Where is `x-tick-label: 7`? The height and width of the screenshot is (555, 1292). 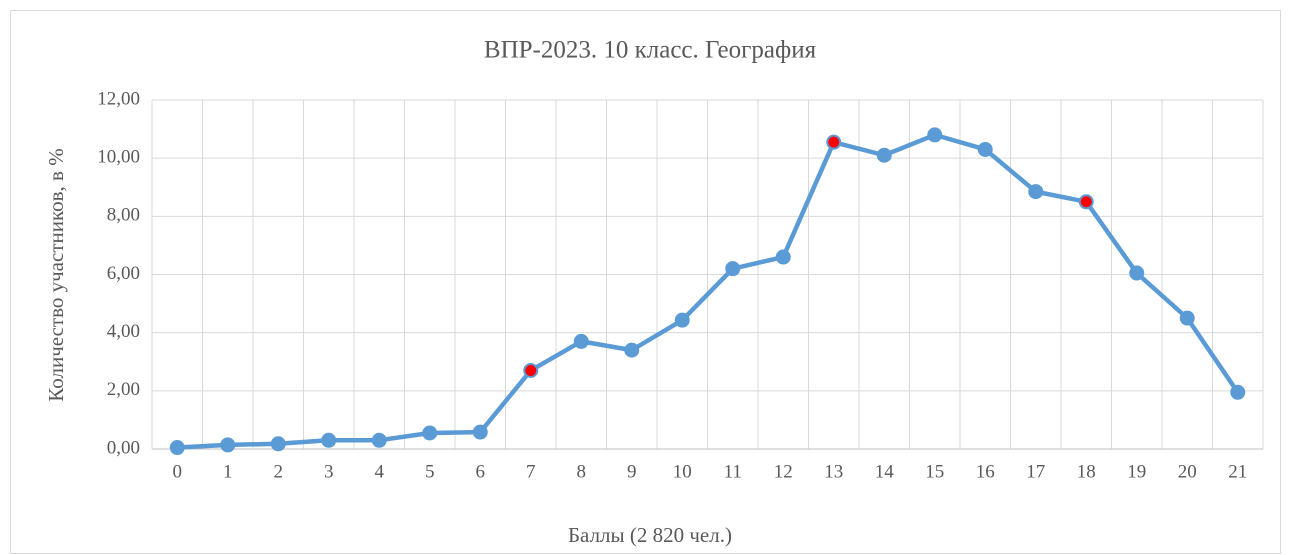 x-tick-label: 7 is located at coordinates (531, 471).